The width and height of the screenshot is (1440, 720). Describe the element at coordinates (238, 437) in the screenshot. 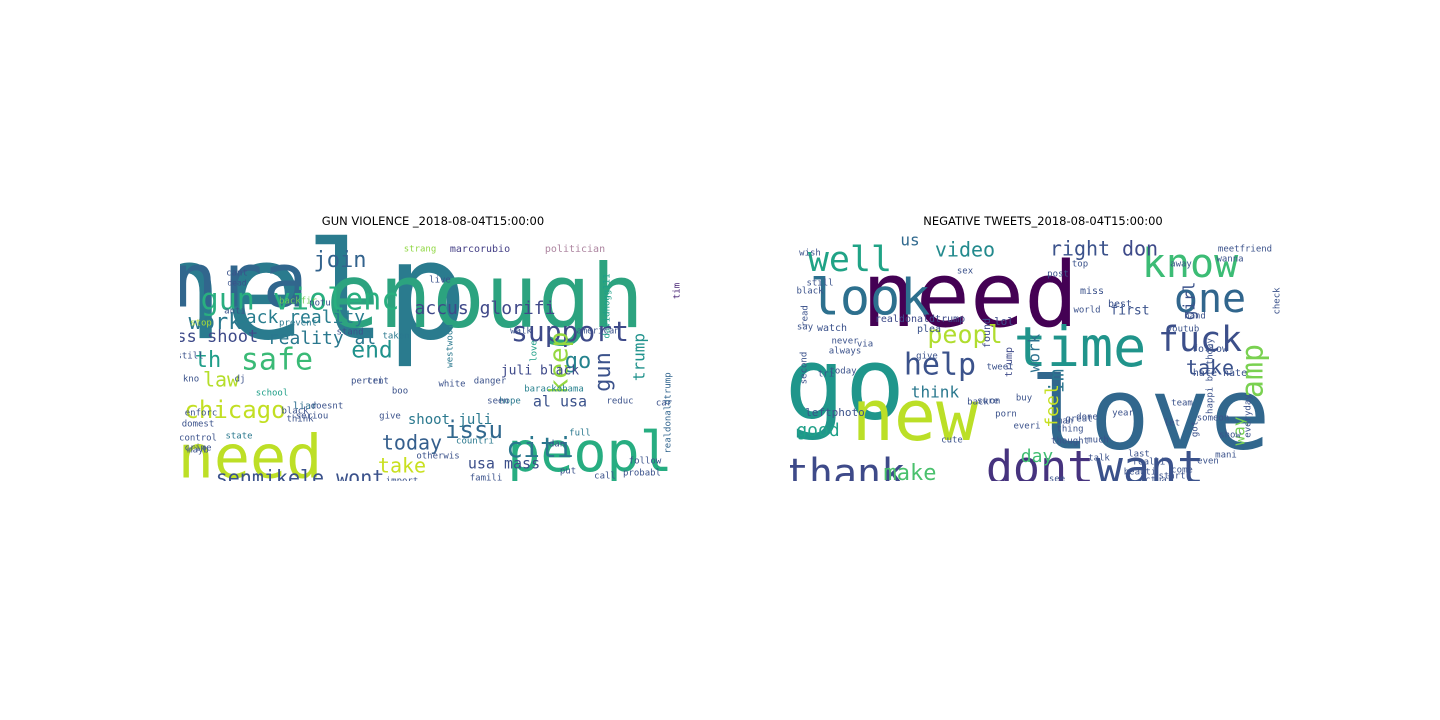

I see `left-cloud-word-state: state` at that location.